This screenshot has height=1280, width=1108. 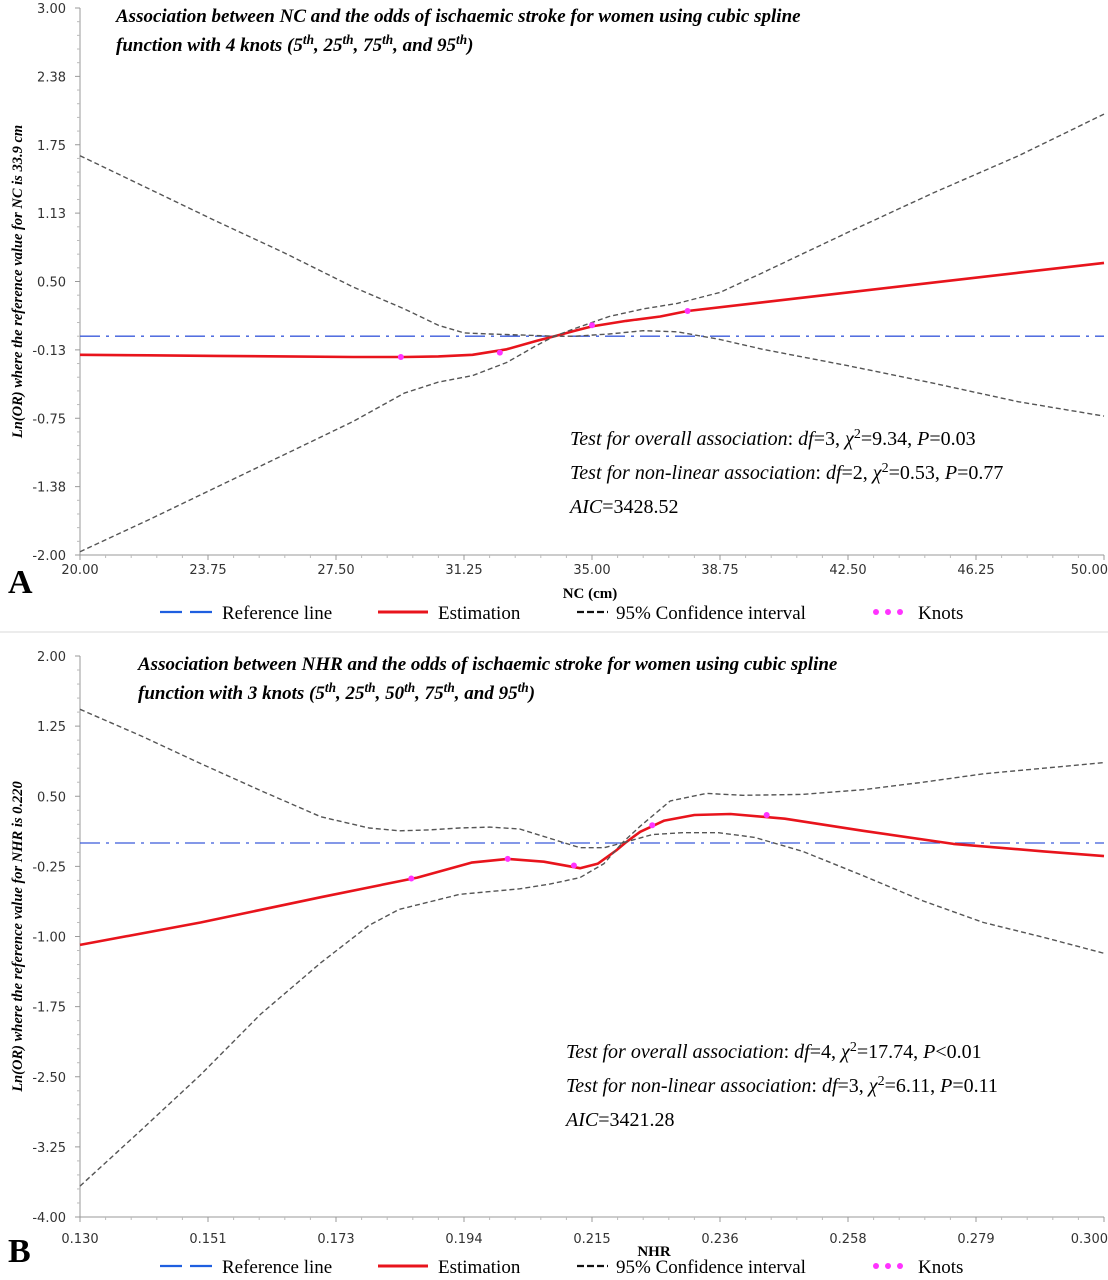 I want to click on x-tick-label: 23.75, so click(x=207, y=570).